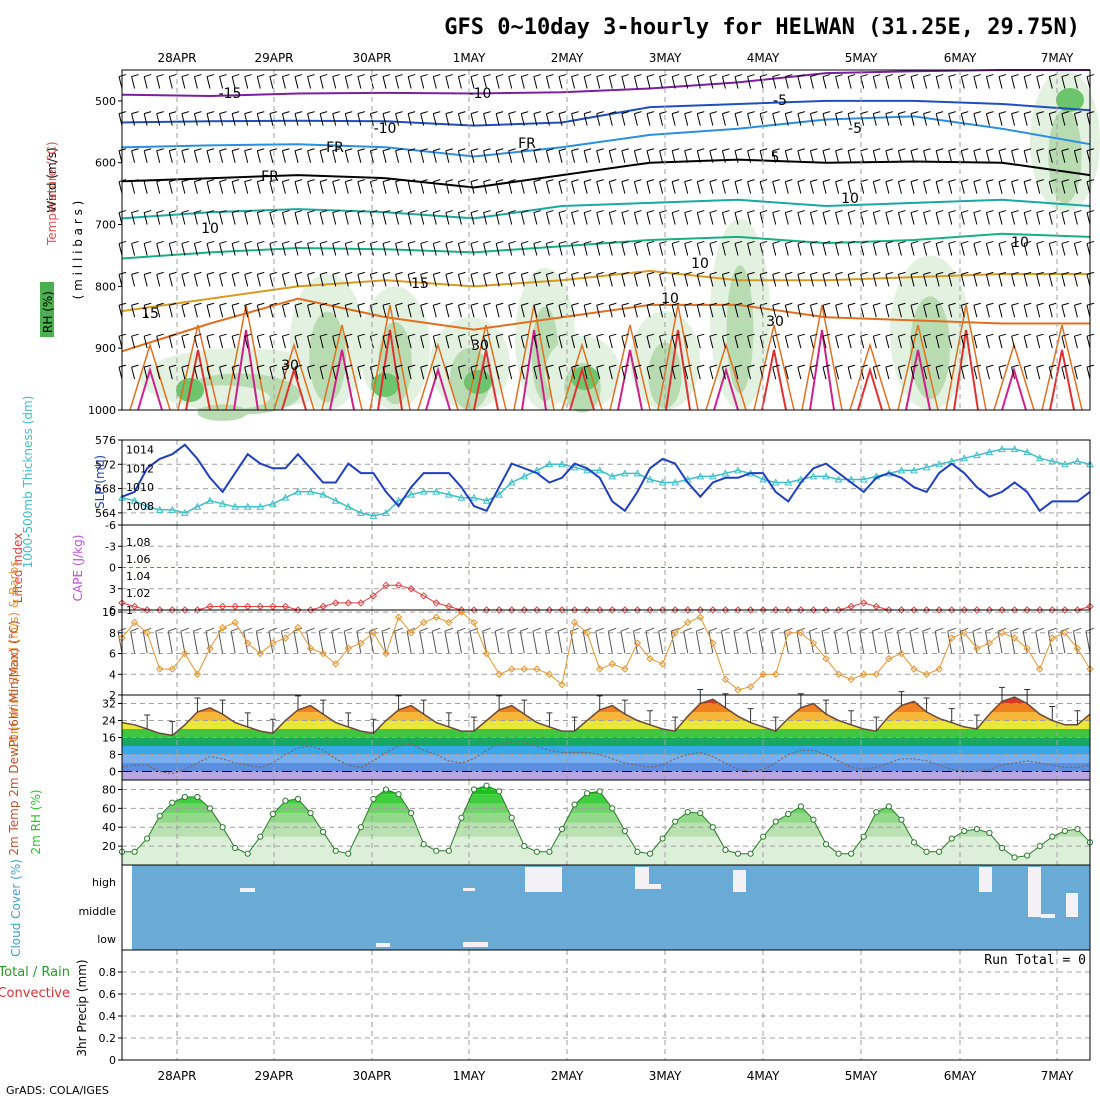  I want to click on wind-speed-point, so click(562, 684).